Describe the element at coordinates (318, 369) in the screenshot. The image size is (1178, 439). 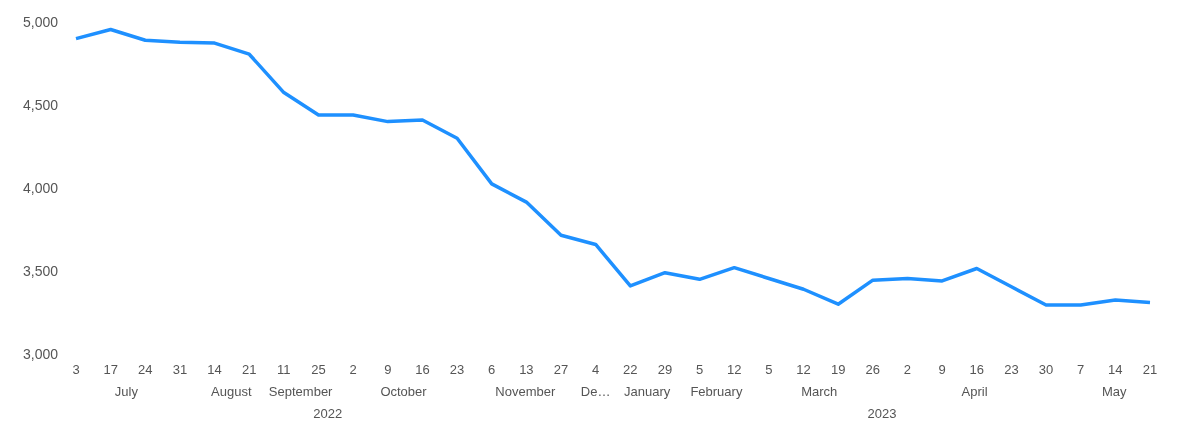
I see `x-tick-label: 25` at that location.